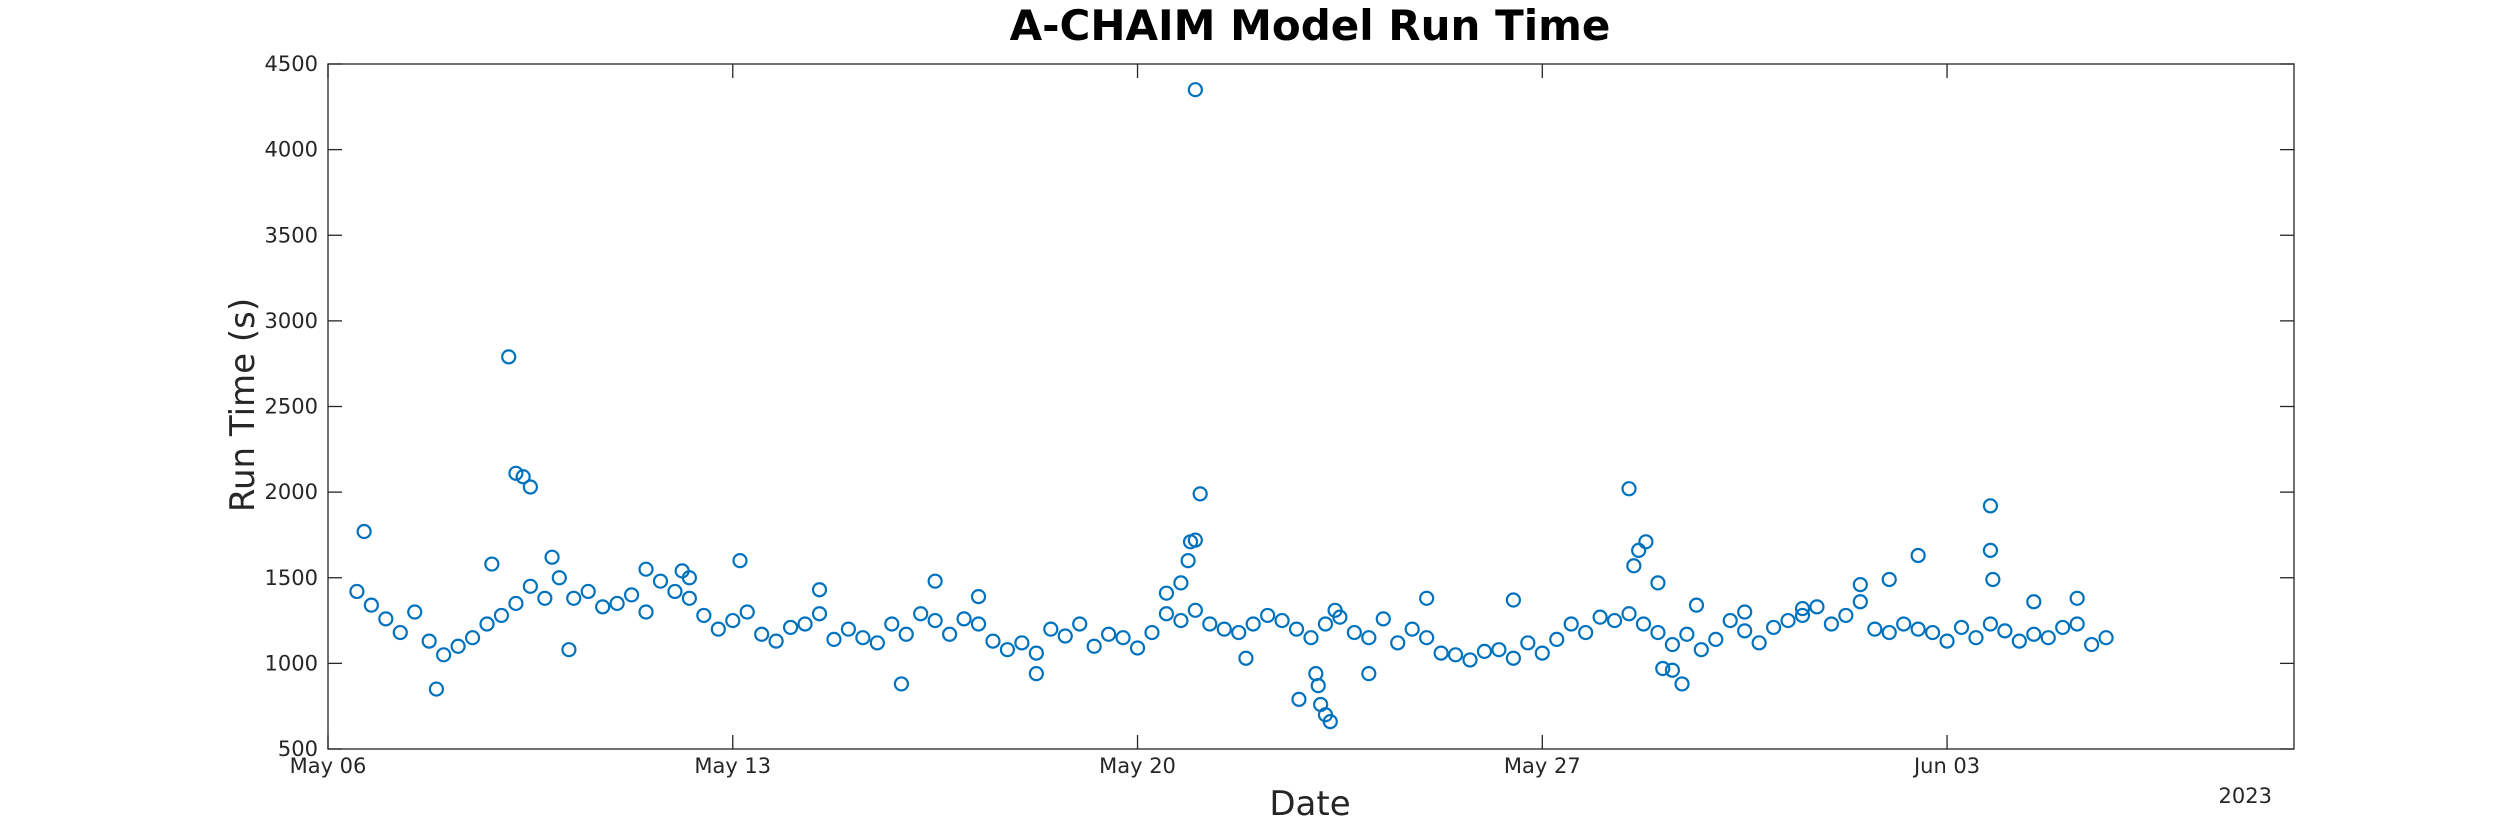 This screenshot has height=833, width=2500. Describe the element at coordinates (291, 492) in the screenshot. I see `y-tick-label: 2000` at that location.